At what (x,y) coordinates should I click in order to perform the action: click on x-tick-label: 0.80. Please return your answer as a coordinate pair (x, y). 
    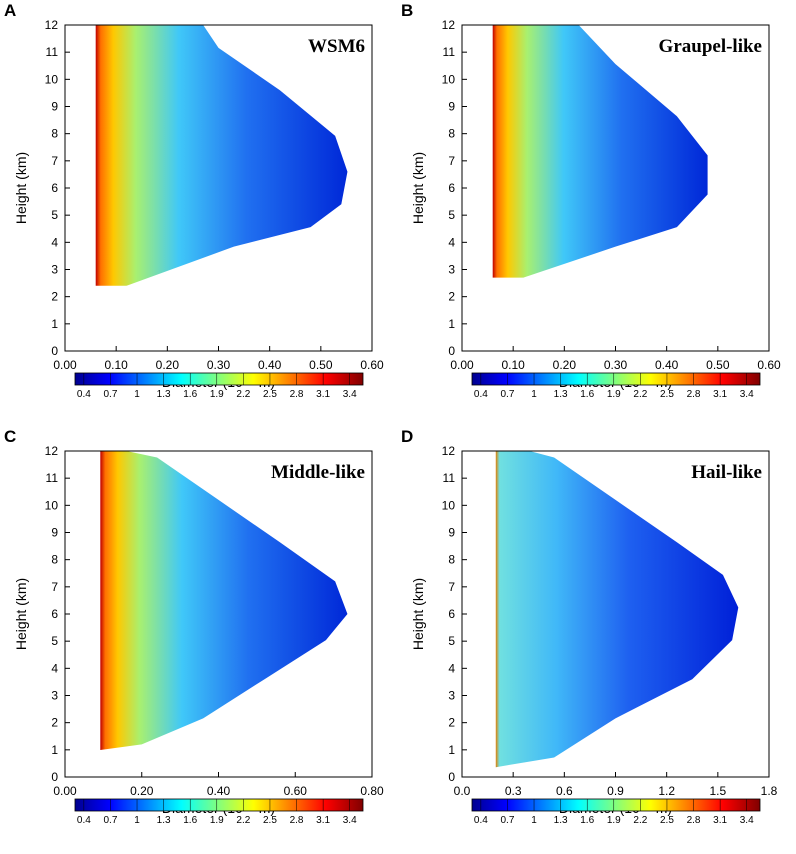
    Looking at the image, I should click on (372, 791).